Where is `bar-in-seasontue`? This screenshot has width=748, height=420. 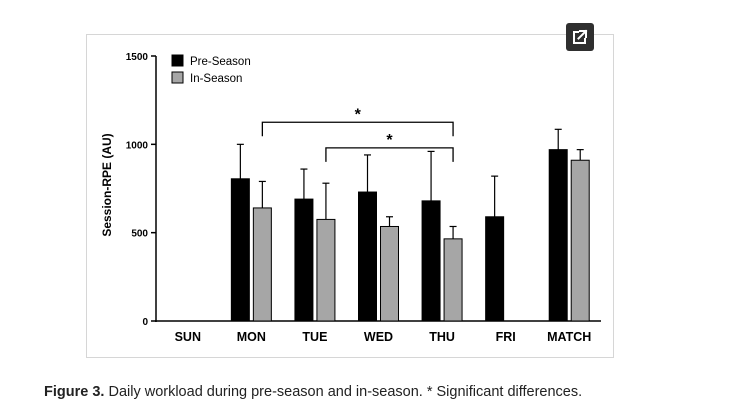 bar-in-seasontue is located at coordinates (326, 270).